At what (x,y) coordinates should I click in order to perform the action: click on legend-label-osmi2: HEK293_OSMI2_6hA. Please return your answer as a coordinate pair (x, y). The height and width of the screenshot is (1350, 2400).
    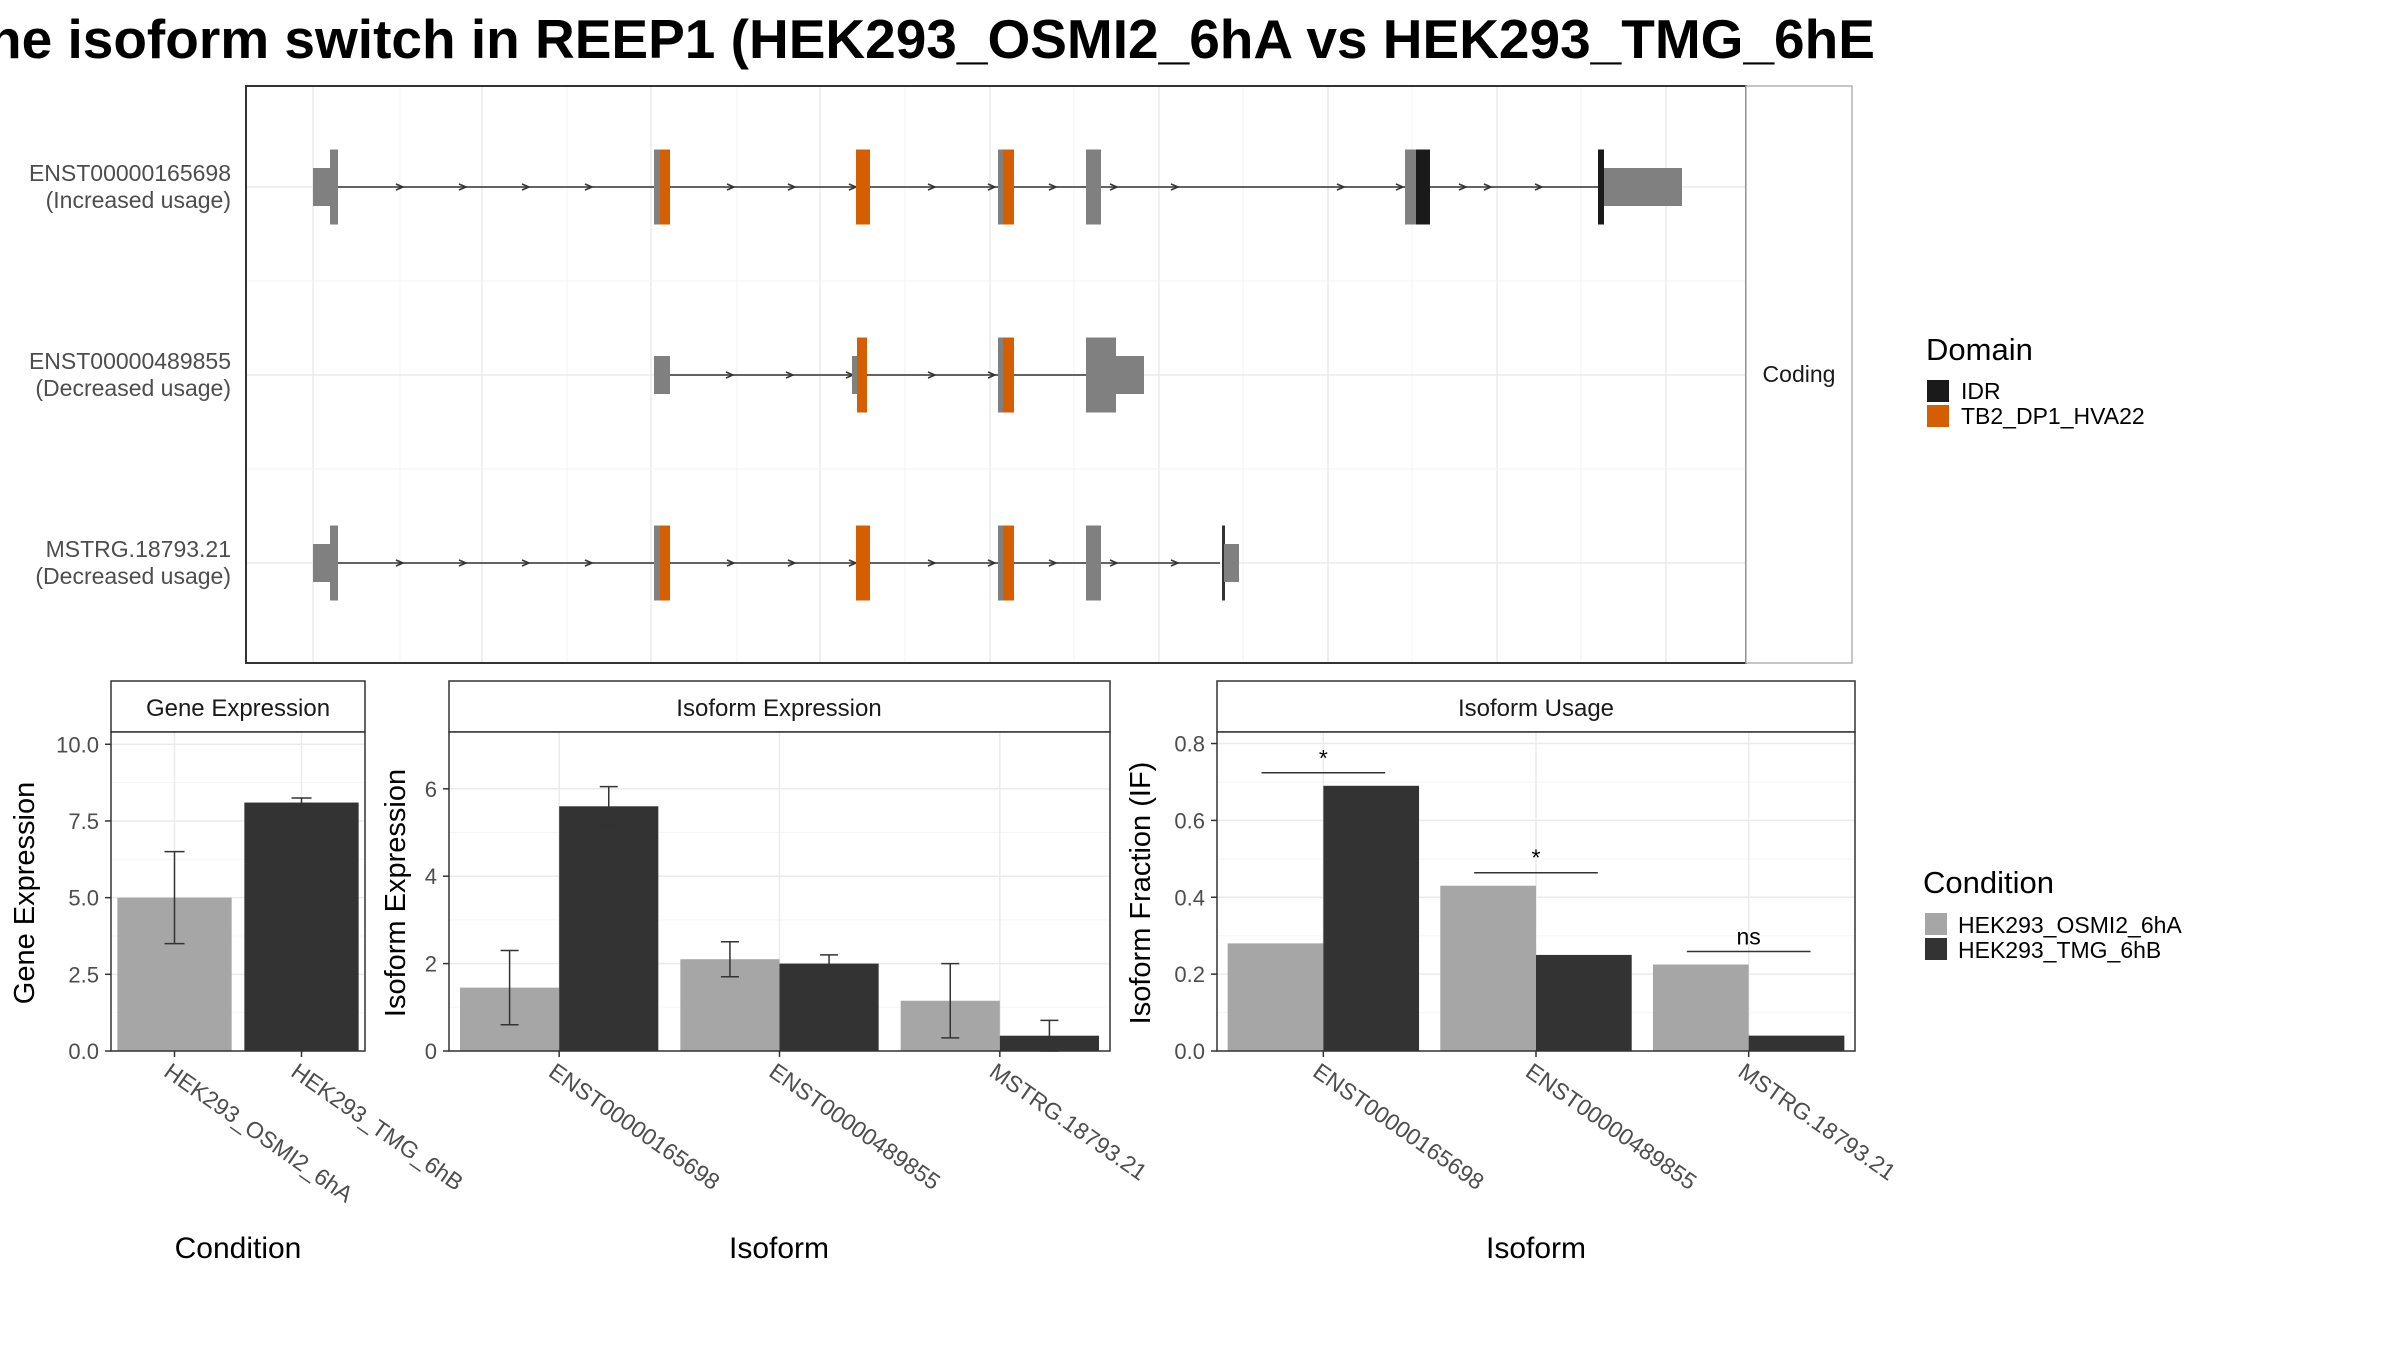
    Looking at the image, I should click on (2070, 925).